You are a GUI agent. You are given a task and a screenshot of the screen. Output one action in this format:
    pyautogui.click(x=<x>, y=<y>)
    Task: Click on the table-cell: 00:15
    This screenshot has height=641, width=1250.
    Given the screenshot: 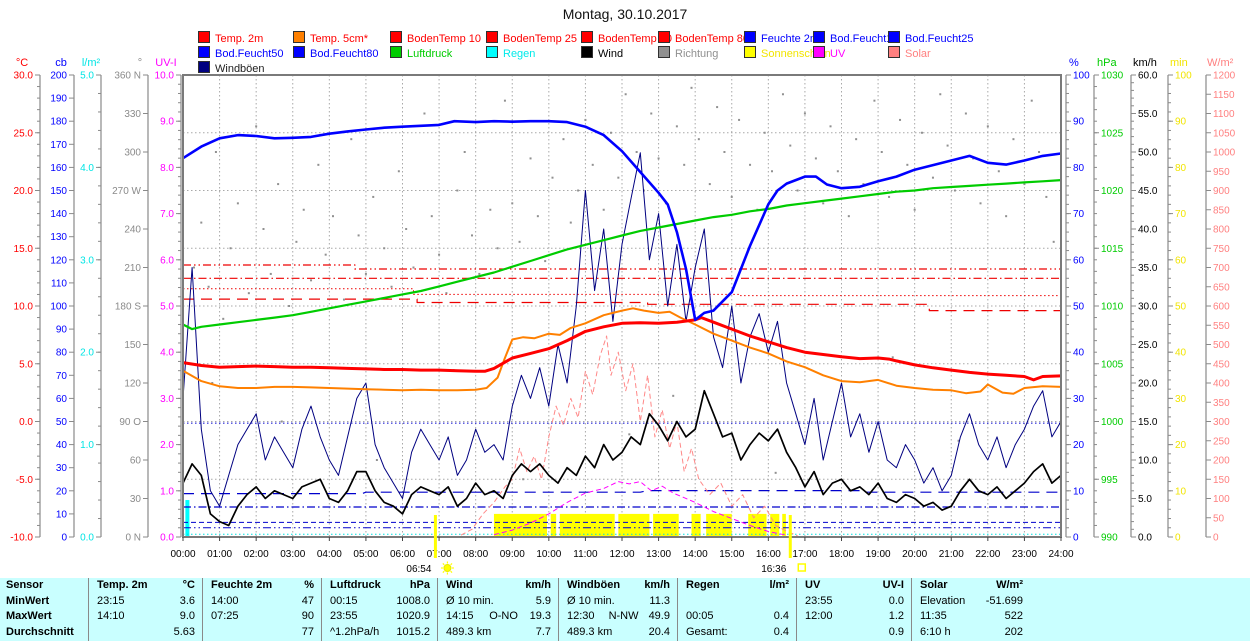 What is the action you would take?
    pyautogui.click(x=344, y=600)
    